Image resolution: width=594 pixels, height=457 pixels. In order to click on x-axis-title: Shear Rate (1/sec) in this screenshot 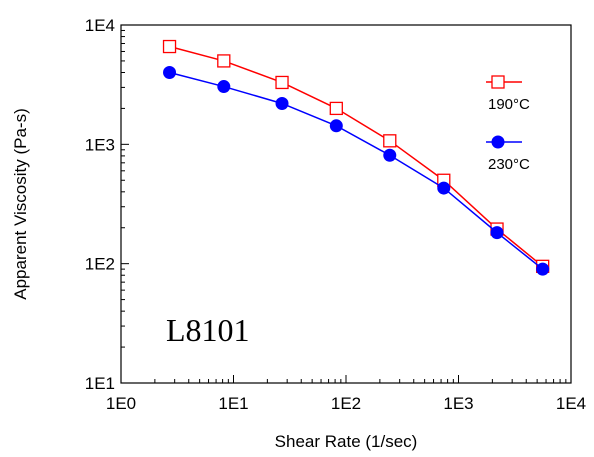, I will do `click(346, 441)`.